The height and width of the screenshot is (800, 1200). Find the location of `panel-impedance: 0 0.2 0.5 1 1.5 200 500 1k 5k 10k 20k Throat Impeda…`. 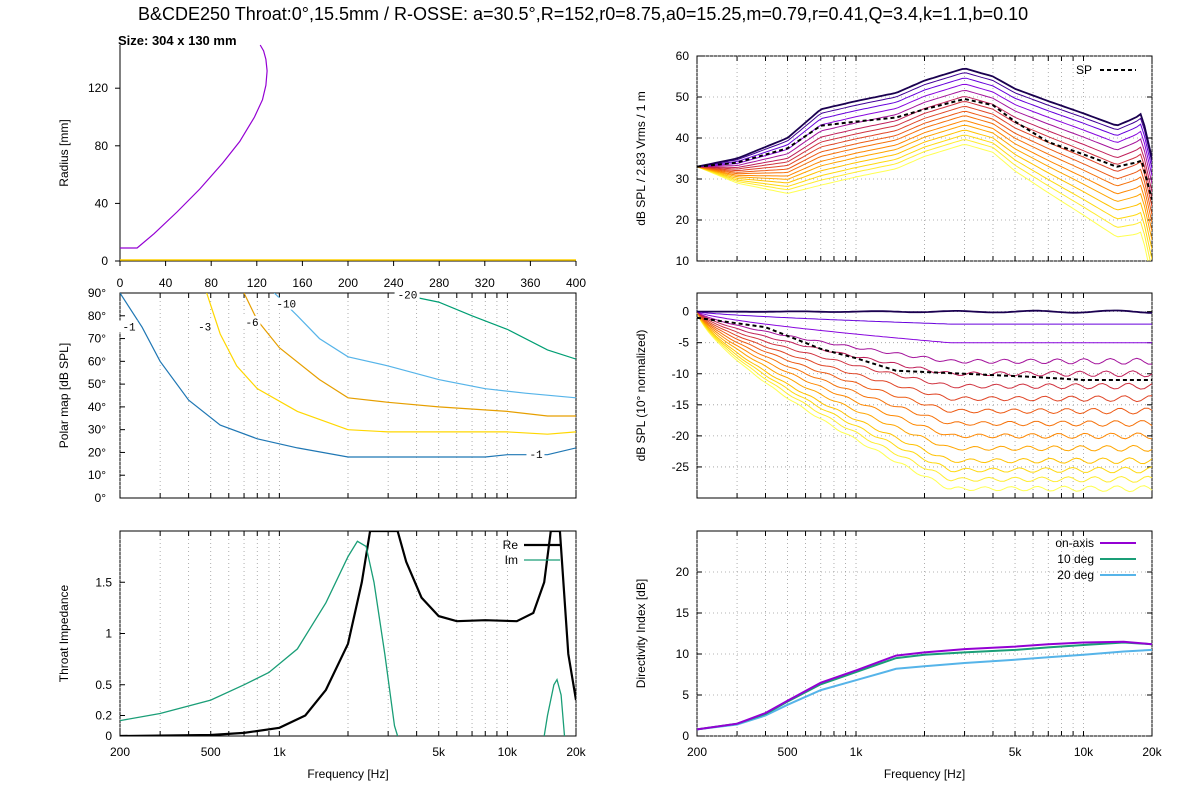

panel-impedance: 0 0.2 0.5 1 1.5 200 500 1k 5k 10k 20k Throat Impeda… is located at coordinates (322, 655).